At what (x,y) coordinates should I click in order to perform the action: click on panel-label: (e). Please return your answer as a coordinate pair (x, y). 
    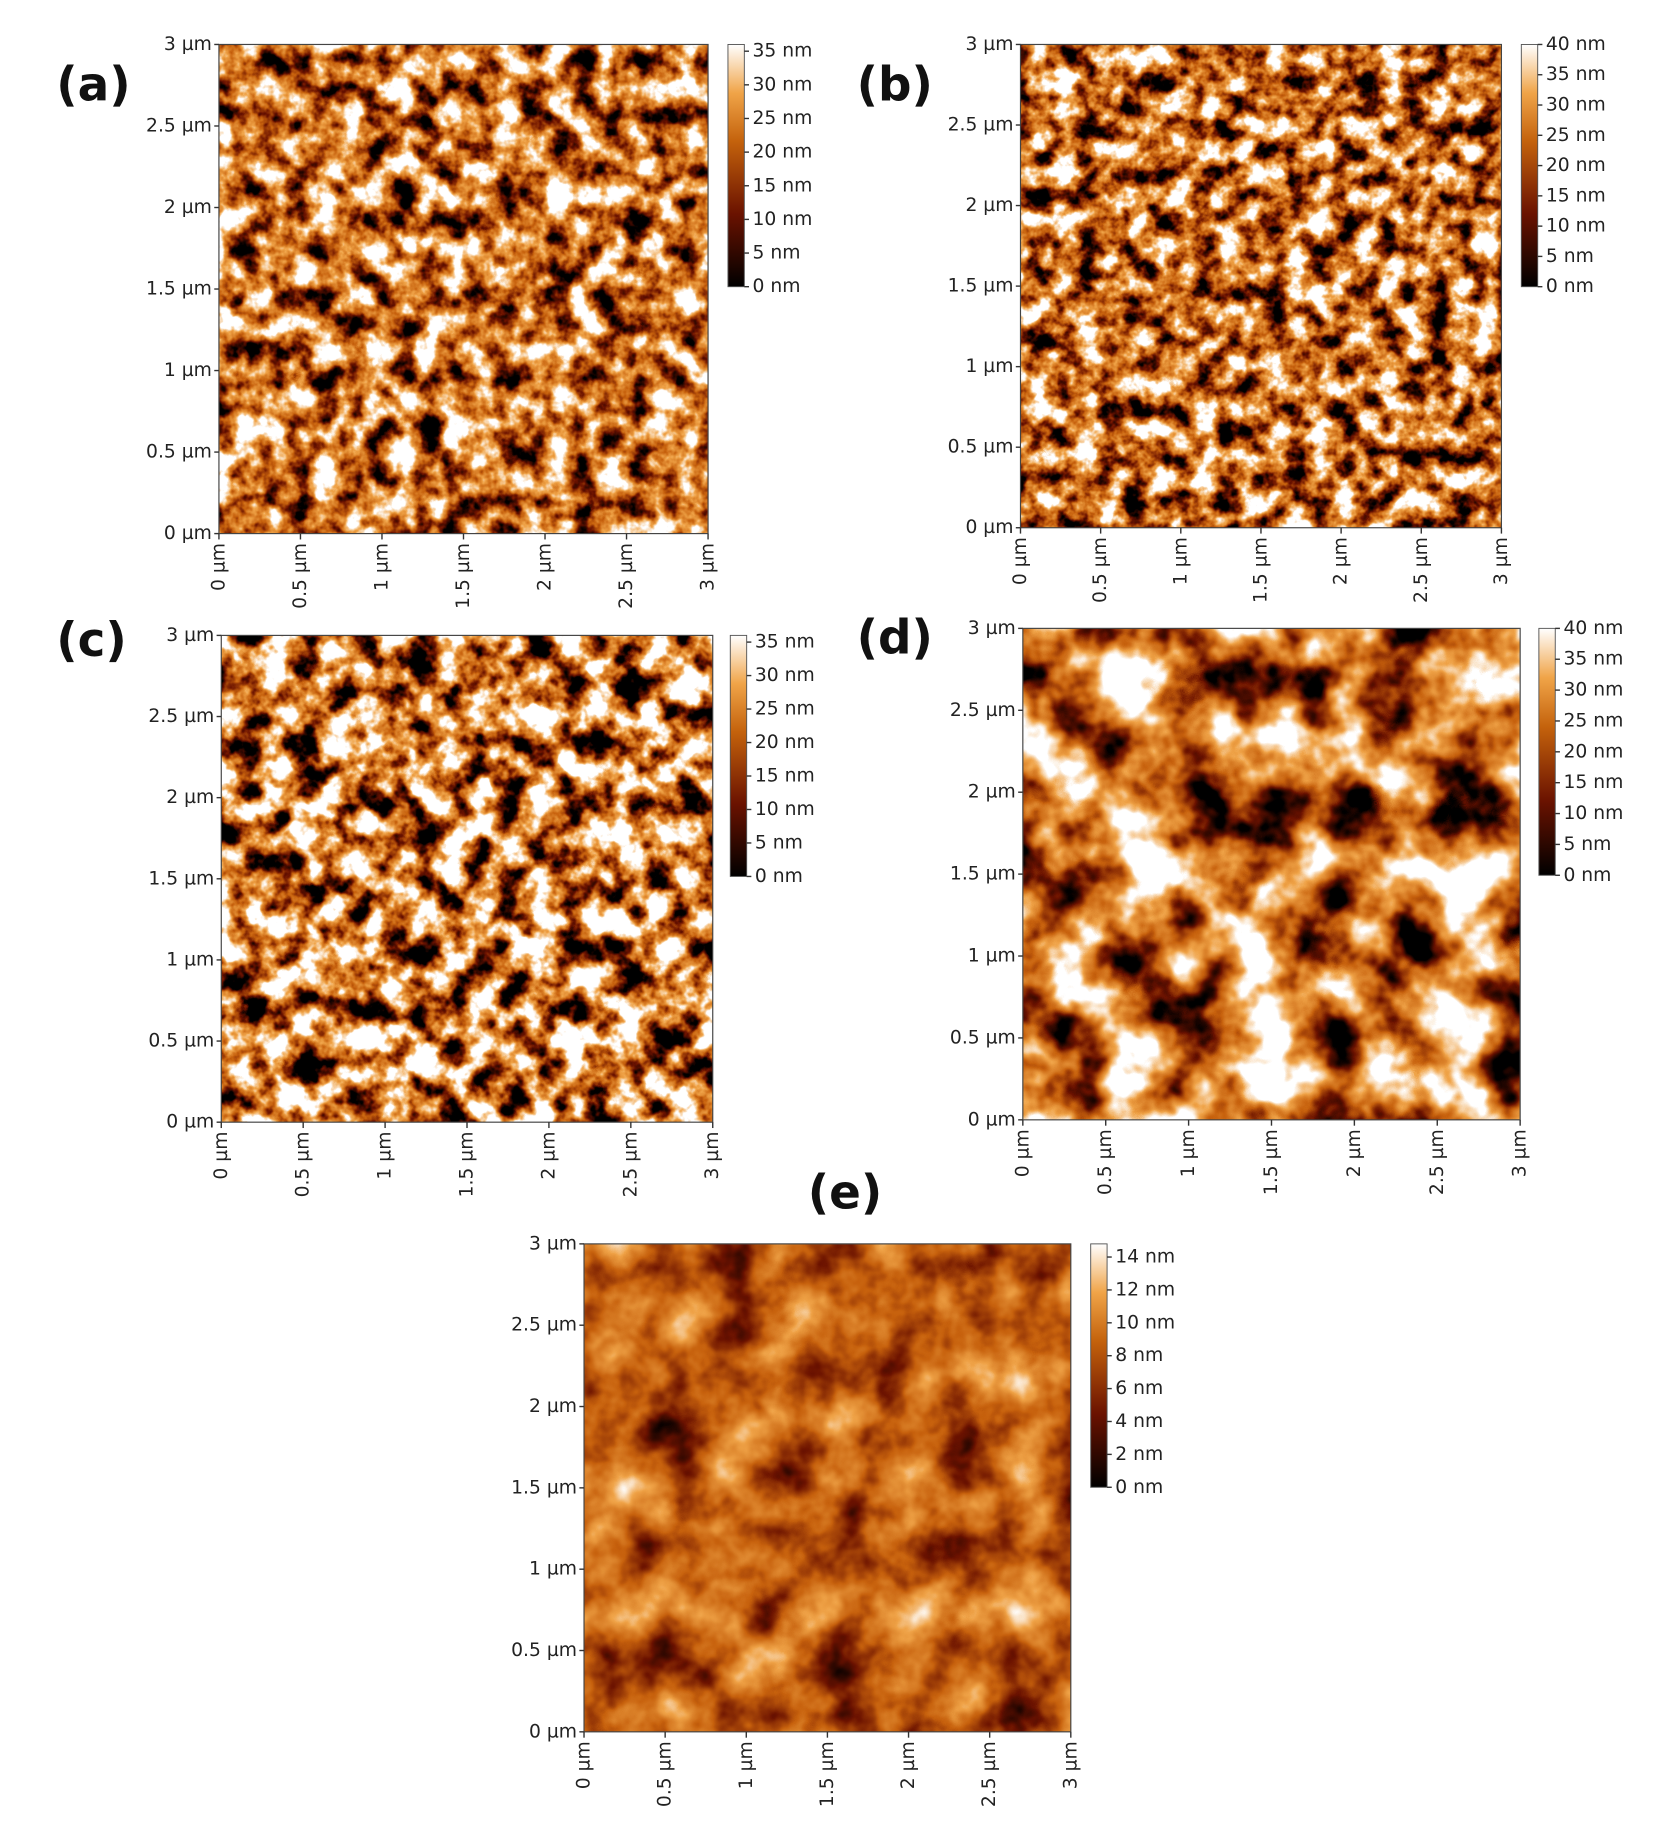
    Looking at the image, I should click on (845, 1193).